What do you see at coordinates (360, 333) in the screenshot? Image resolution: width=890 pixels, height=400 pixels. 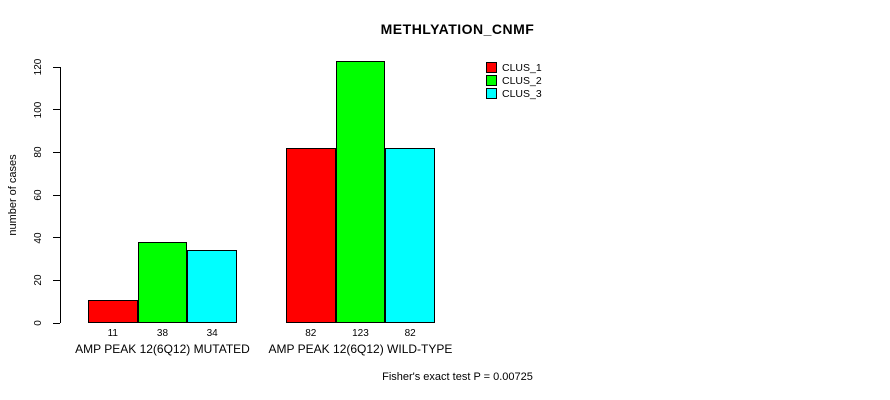 I see `bar-value-label: 123` at bounding box center [360, 333].